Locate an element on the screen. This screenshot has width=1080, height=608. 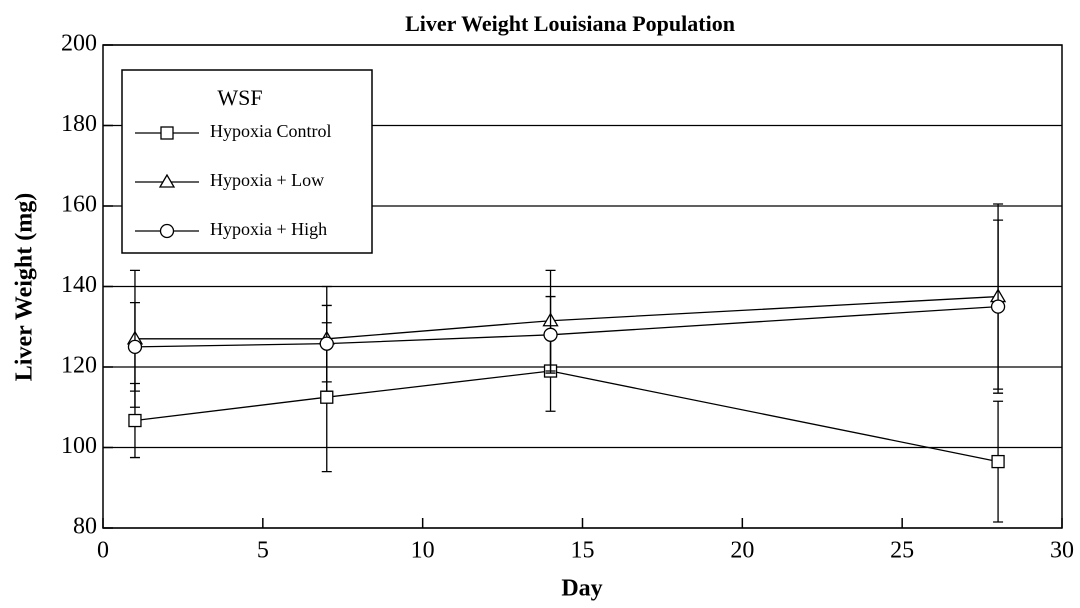
y-tick-label: 160 is located at coordinates (79, 205).